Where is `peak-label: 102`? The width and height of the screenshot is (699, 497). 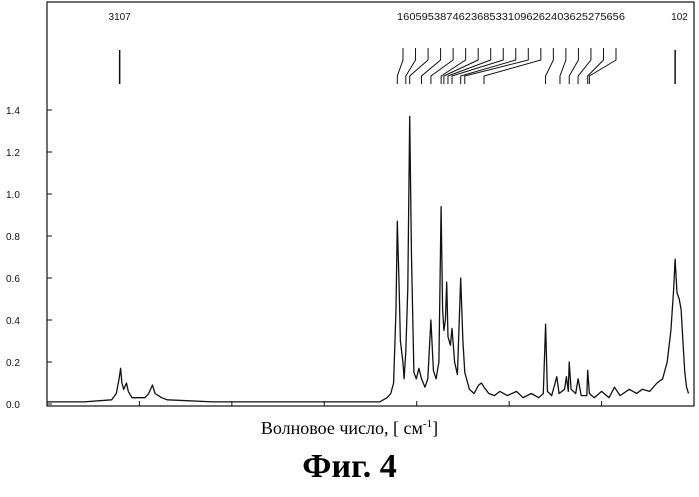 peak-label: 102 is located at coordinates (679, 17).